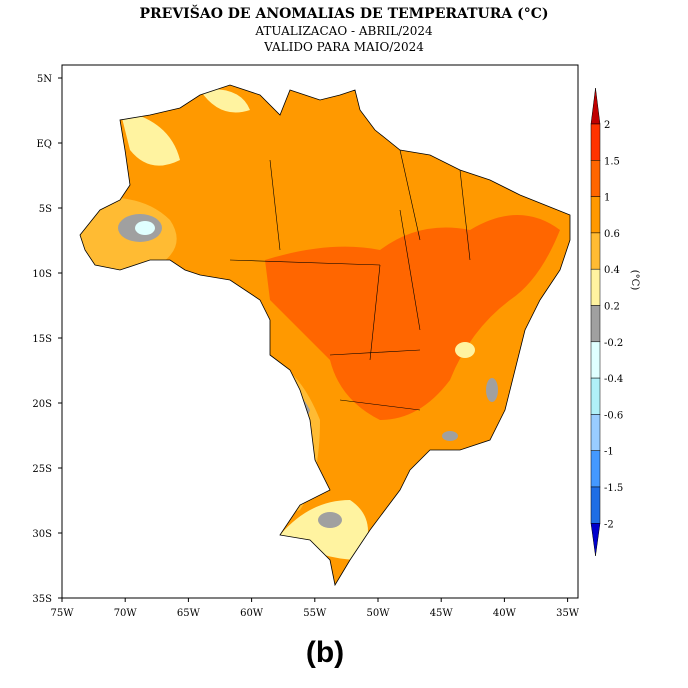 The image size is (688, 688). What do you see at coordinates (45, 144) in the screenshot?
I see `lat-label: EQ` at bounding box center [45, 144].